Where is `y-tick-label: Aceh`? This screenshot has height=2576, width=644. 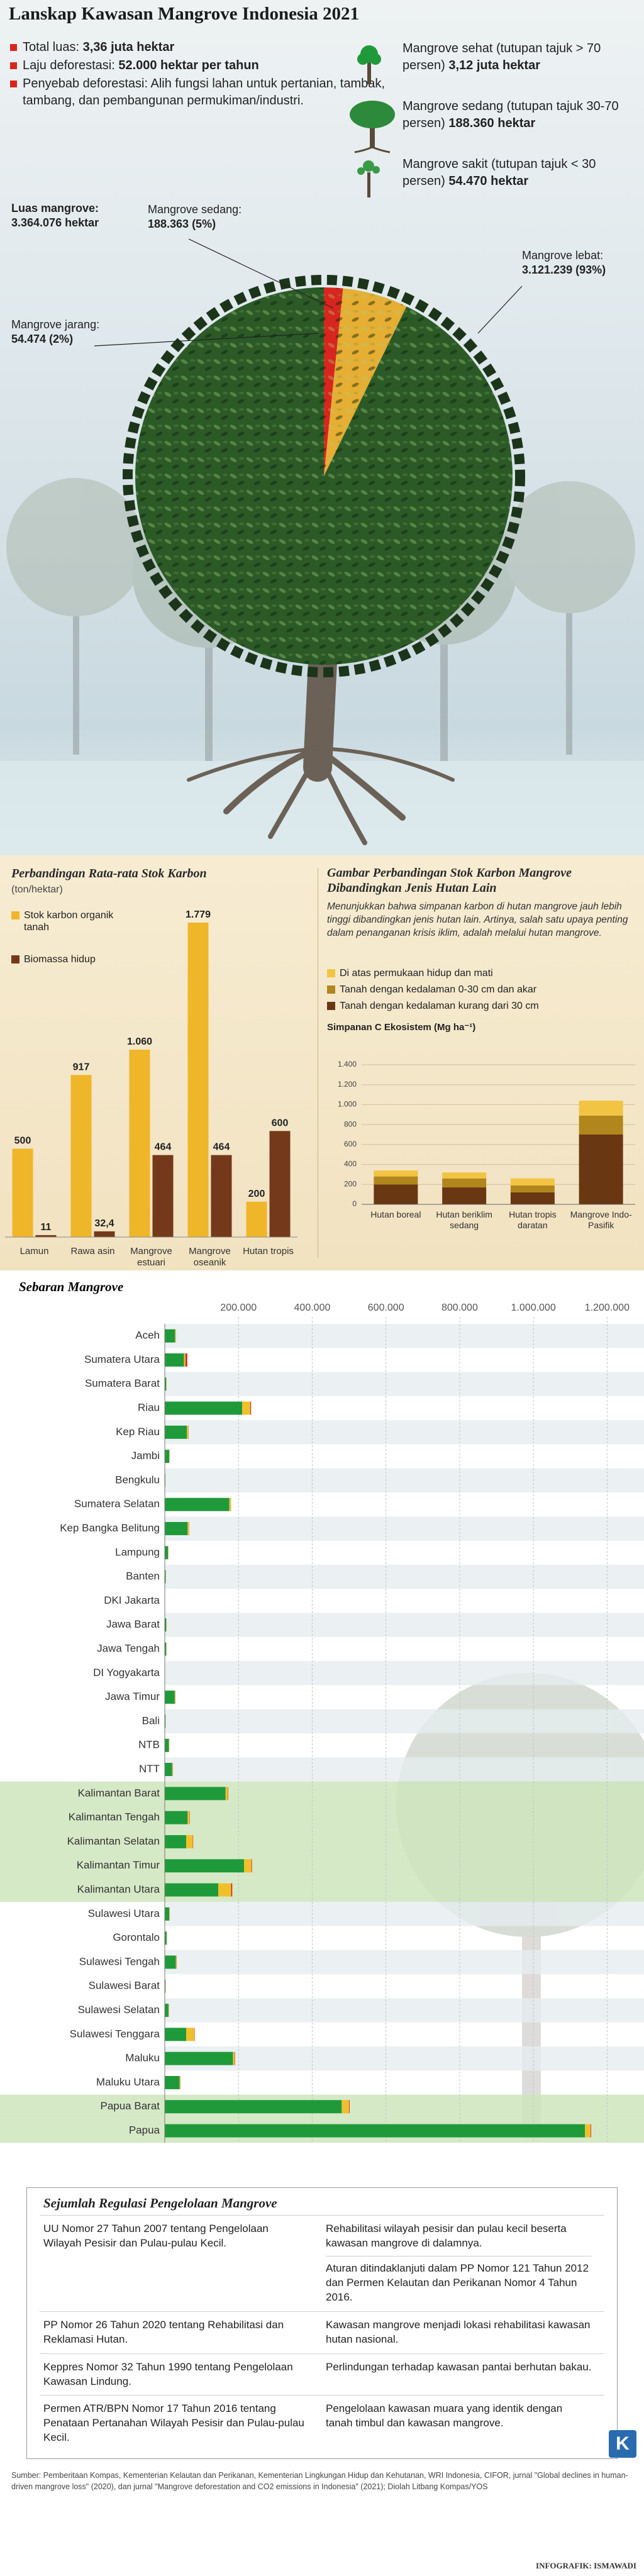
y-tick-label: Aceh is located at coordinates (147, 1335).